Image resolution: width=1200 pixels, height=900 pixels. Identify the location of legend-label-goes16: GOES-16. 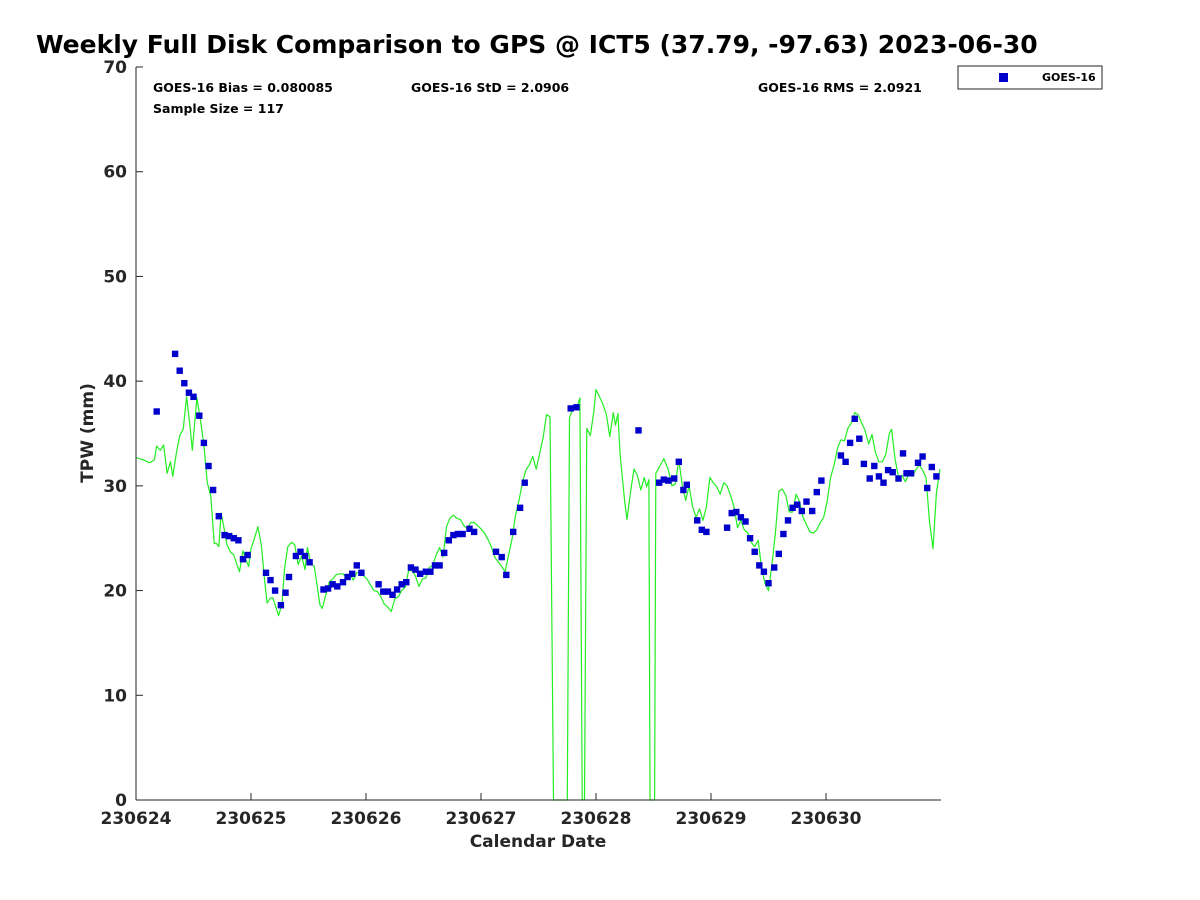
(1069, 77).